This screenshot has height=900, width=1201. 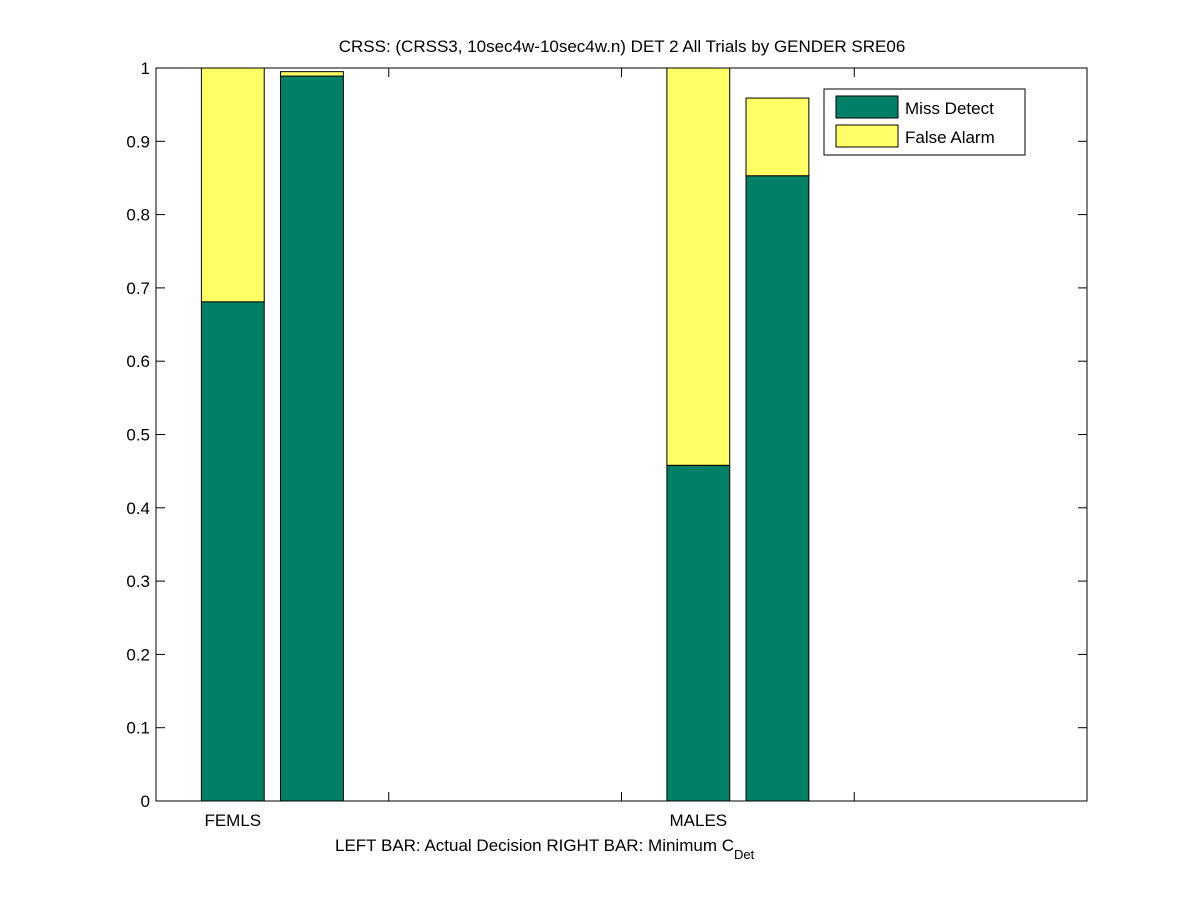 What do you see at coordinates (744, 854) in the screenshot?
I see `x-axis-label-subscript: Det` at bounding box center [744, 854].